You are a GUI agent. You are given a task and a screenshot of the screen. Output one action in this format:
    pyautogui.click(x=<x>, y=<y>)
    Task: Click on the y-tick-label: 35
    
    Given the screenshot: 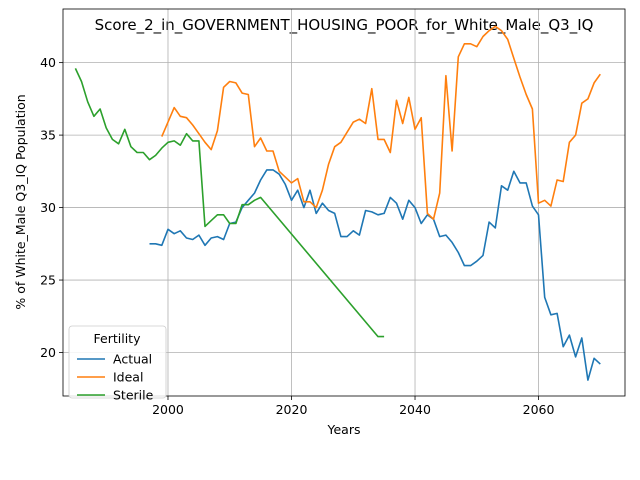 What is the action you would take?
    pyautogui.click(x=48, y=135)
    